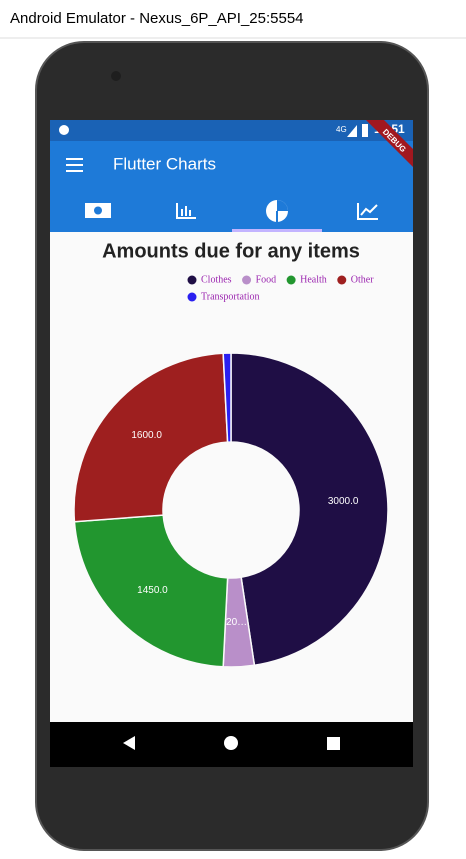 The height and width of the screenshot is (859, 466). Describe the element at coordinates (146, 435) in the screenshot. I see `data-label: 1600.0` at that location.